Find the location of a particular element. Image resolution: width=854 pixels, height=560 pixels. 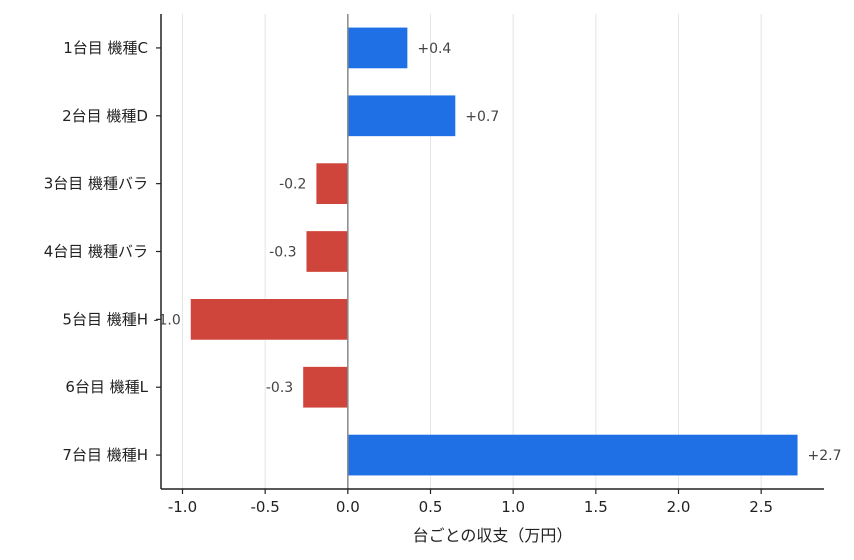

x-tick-label: 1.0 is located at coordinates (513, 507).